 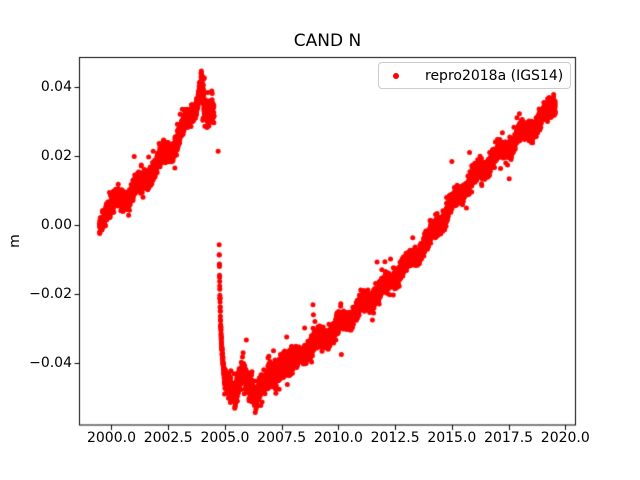 What do you see at coordinates (395, 438) in the screenshot?
I see `x-tick-label: 2012.5` at bounding box center [395, 438].